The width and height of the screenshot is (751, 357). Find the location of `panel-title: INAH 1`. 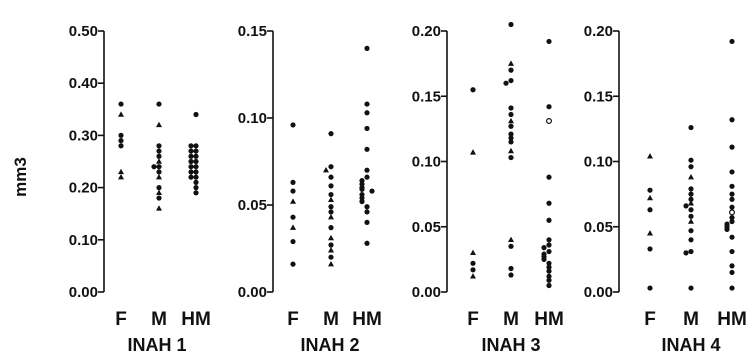

panel-title: INAH 1 is located at coordinates (156, 345).